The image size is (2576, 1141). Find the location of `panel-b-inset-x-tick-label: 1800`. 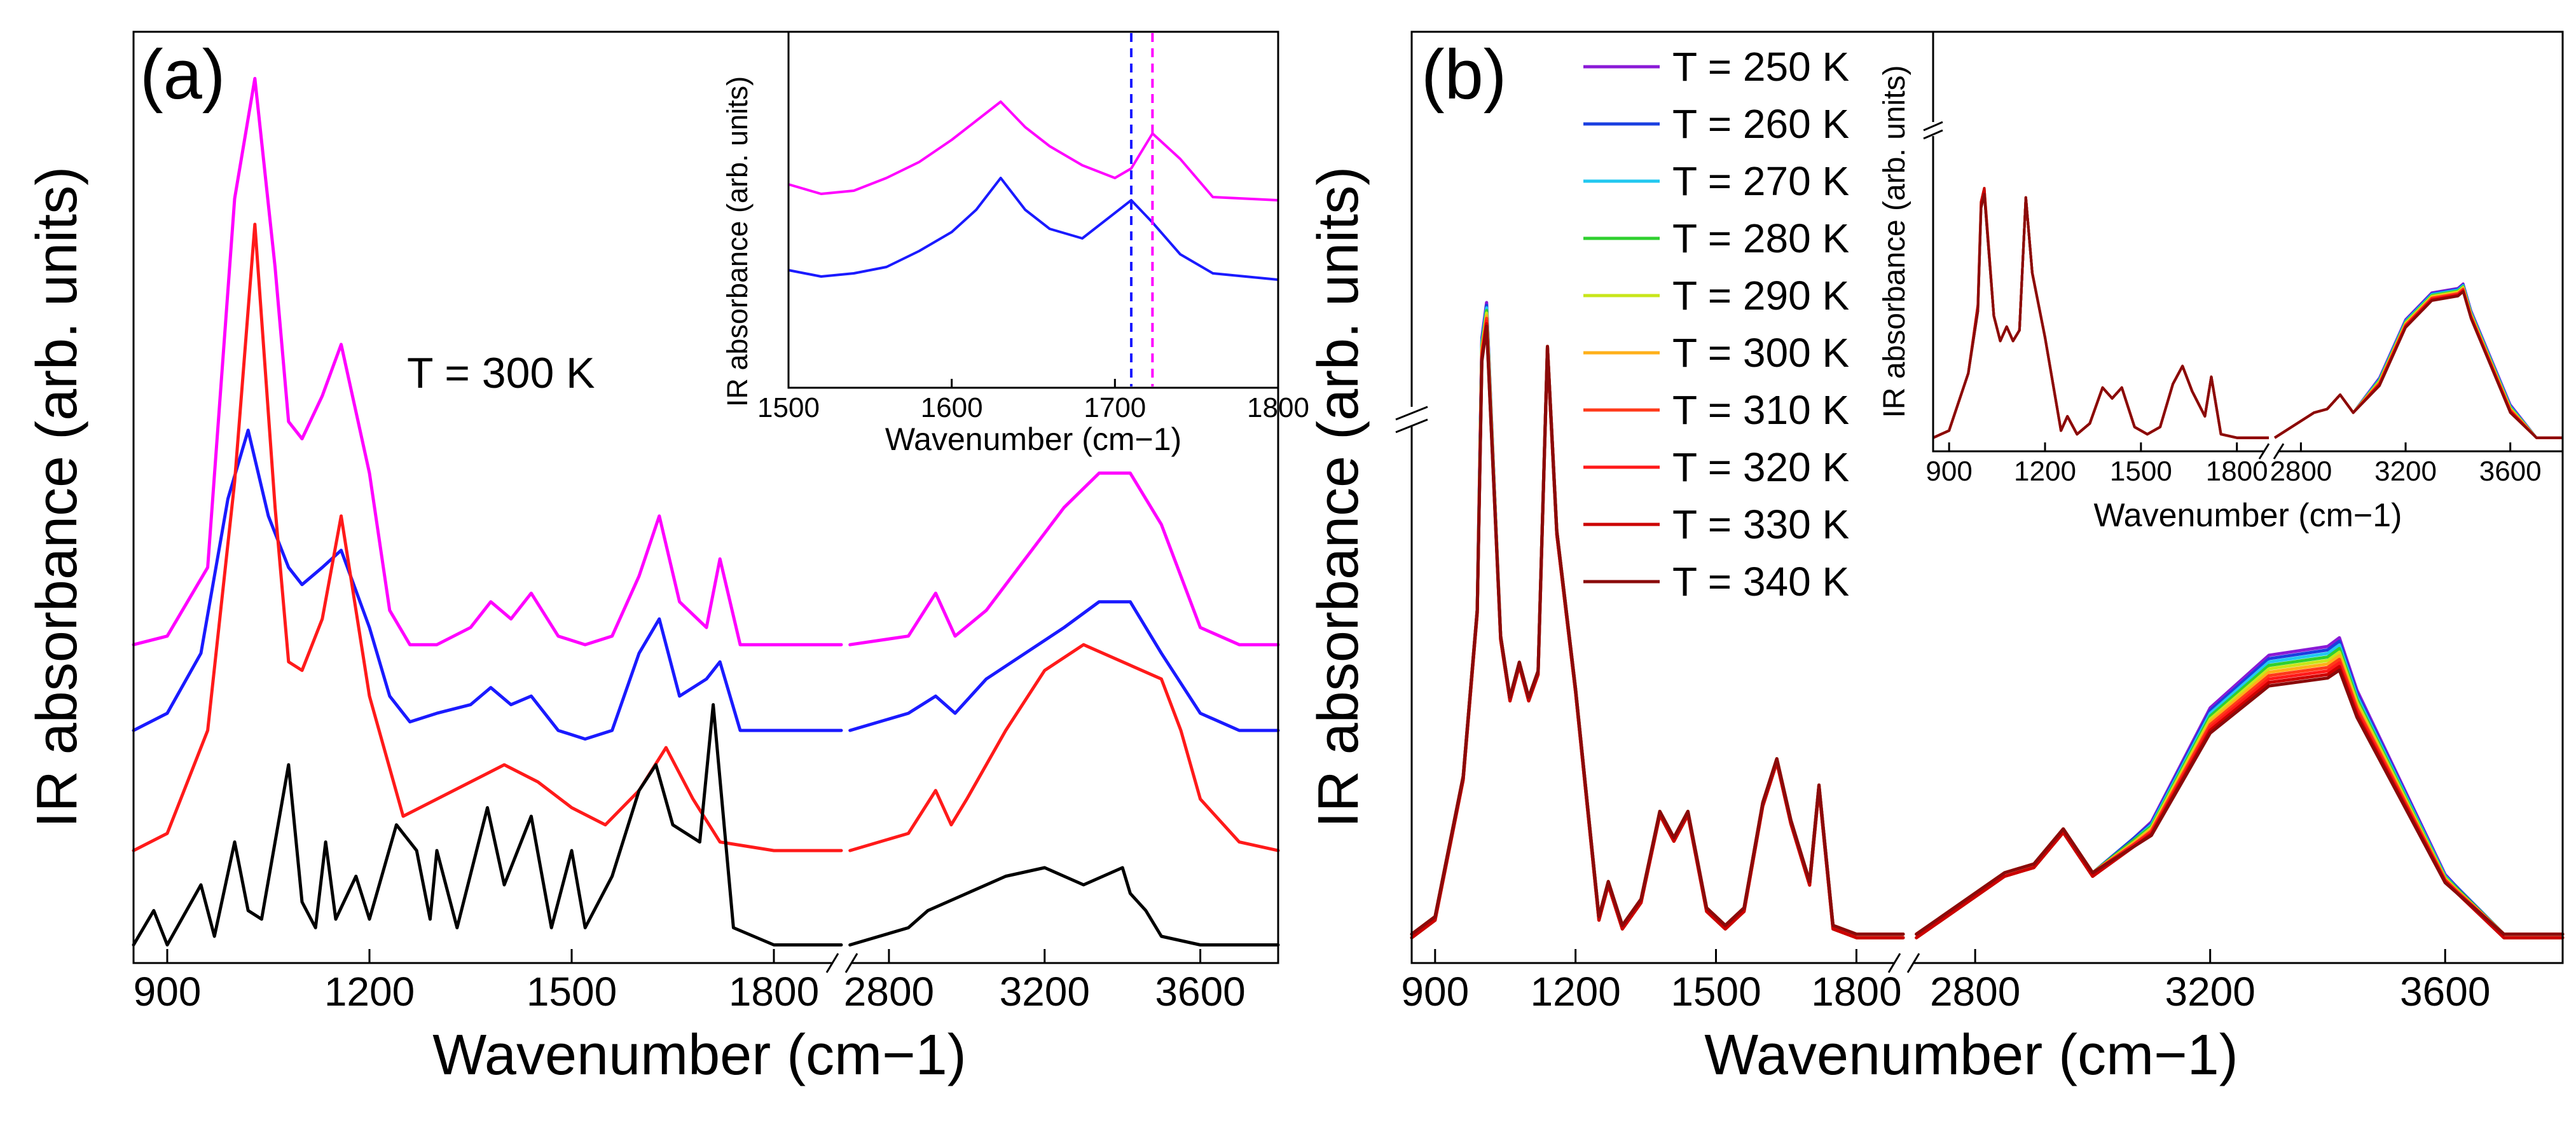

panel-b-inset-x-tick-label: 1800 is located at coordinates (2237, 471).